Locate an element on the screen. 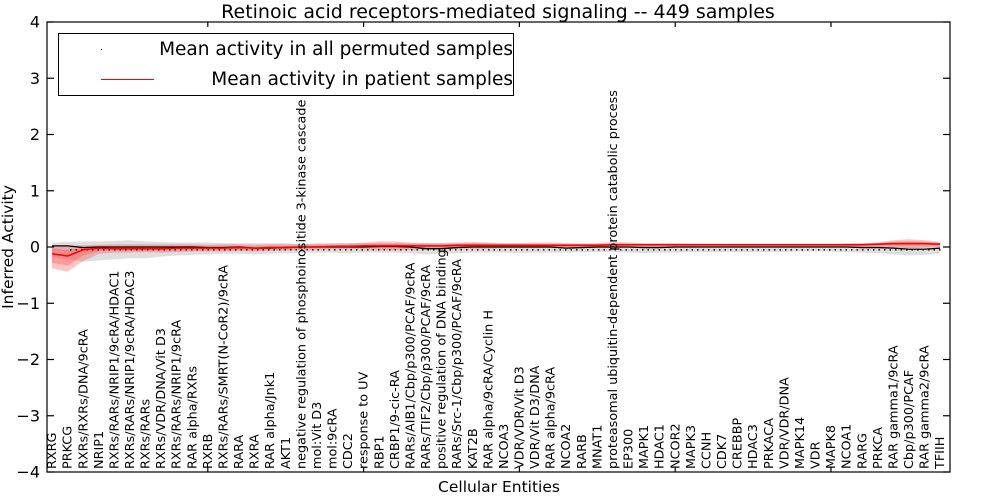 Image resolution: width=1000 pixels, height=500 pixels. y-axis-label: Inferred Activity is located at coordinates (8, 247).